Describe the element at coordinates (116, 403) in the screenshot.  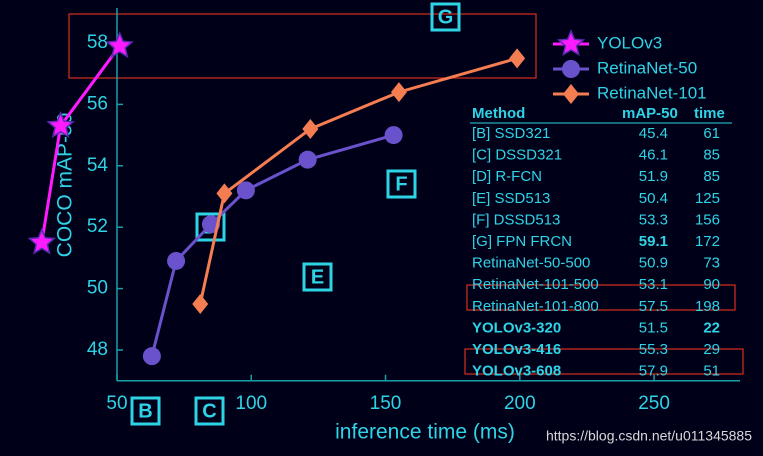
I see `x-tick-label: 50` at that location.